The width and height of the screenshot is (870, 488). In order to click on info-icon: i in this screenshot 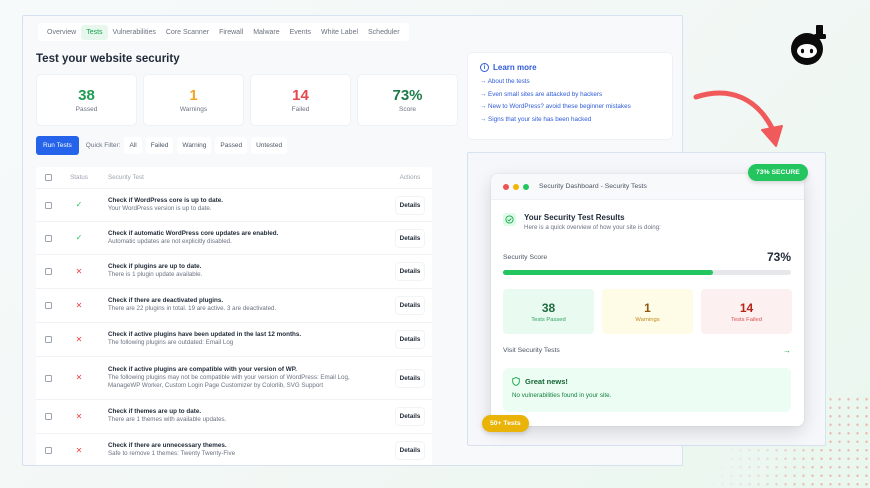, I will do `click(484, 67)`.